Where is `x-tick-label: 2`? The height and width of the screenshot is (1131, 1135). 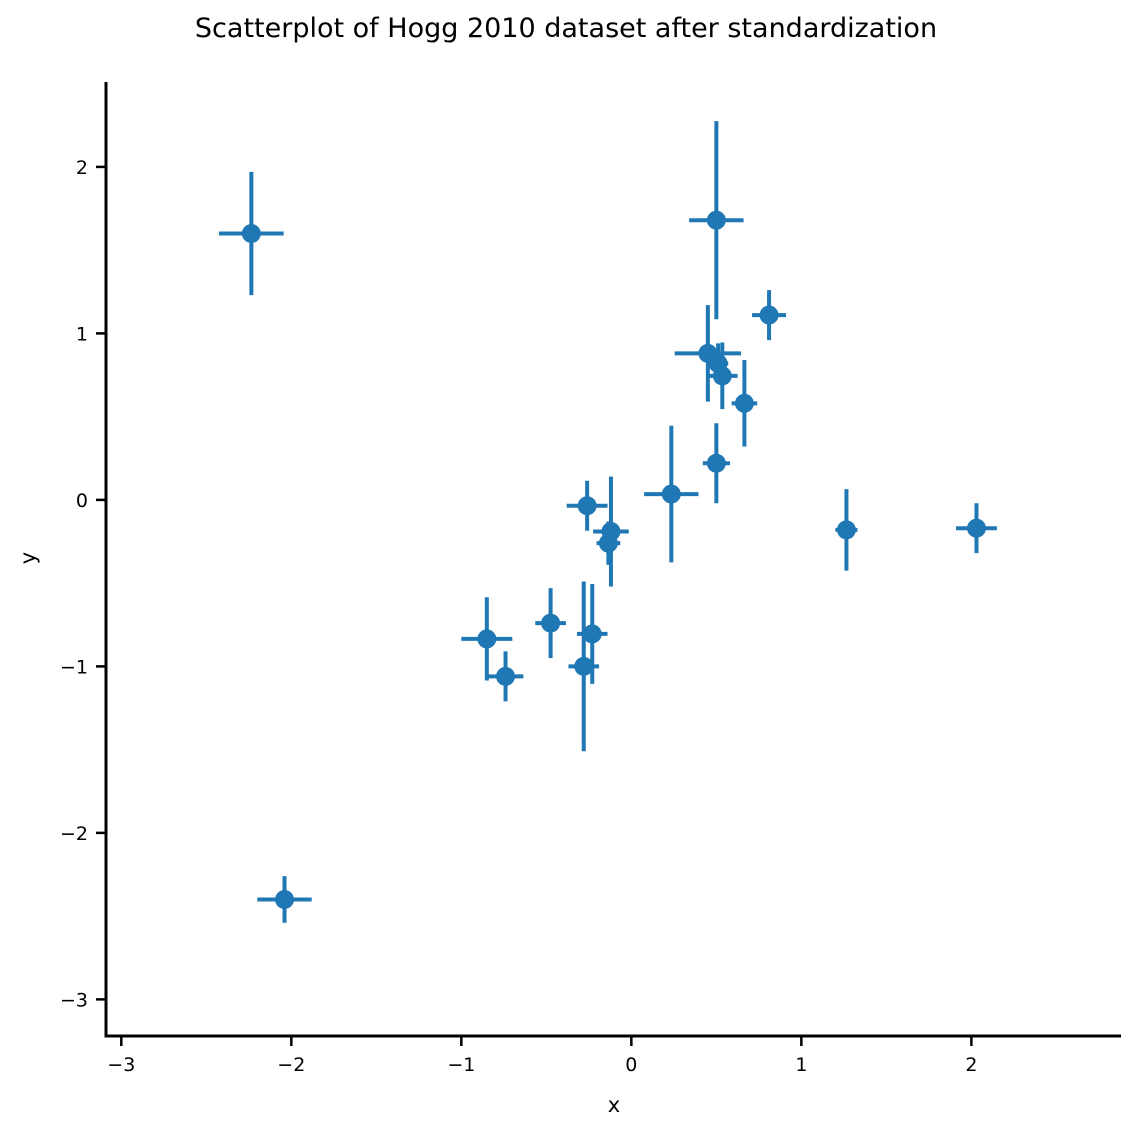
x-tick-label: 2 is located at coordinates (971, 1065).